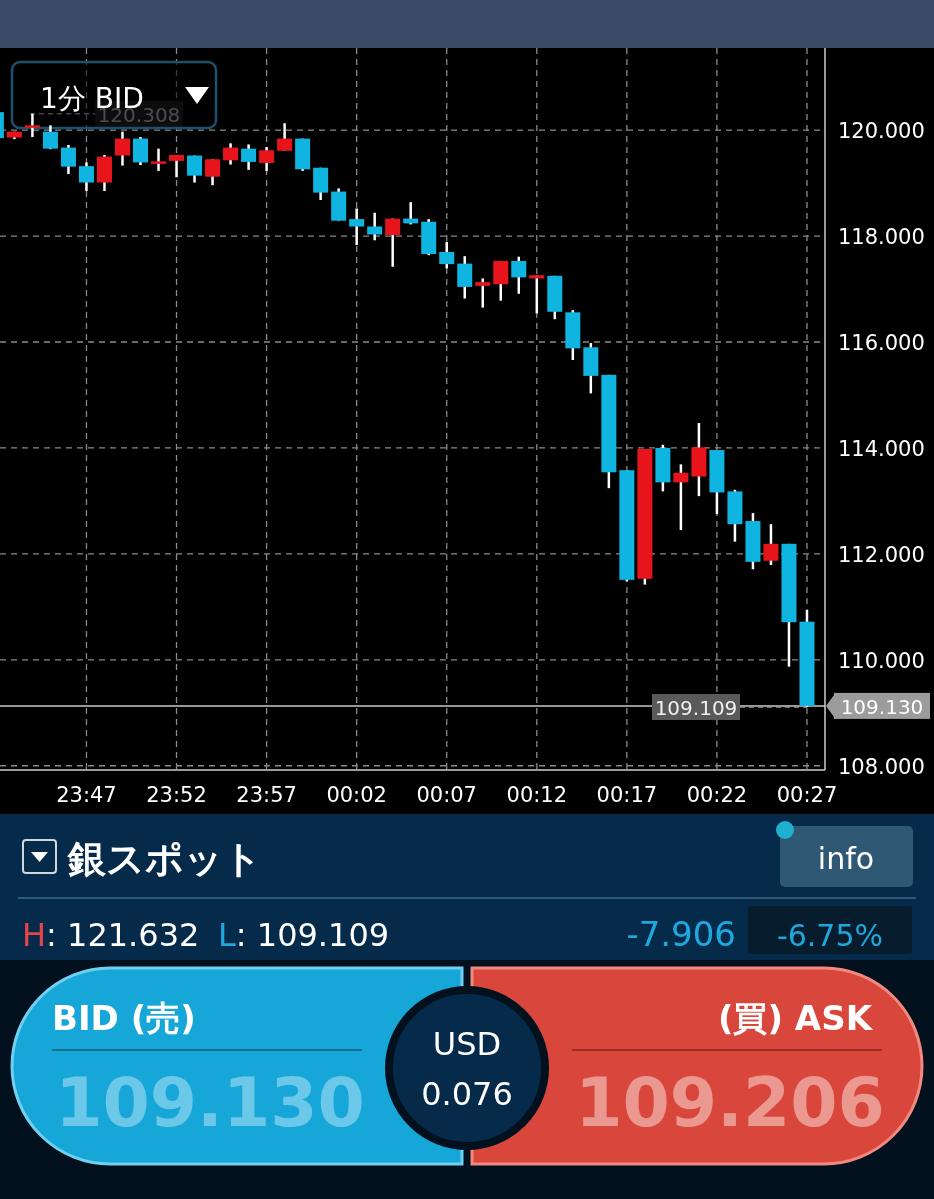  Describe the element at coordinates (696, 708) in the screenshot. I see `ref-line-label: 109.109` at that location.